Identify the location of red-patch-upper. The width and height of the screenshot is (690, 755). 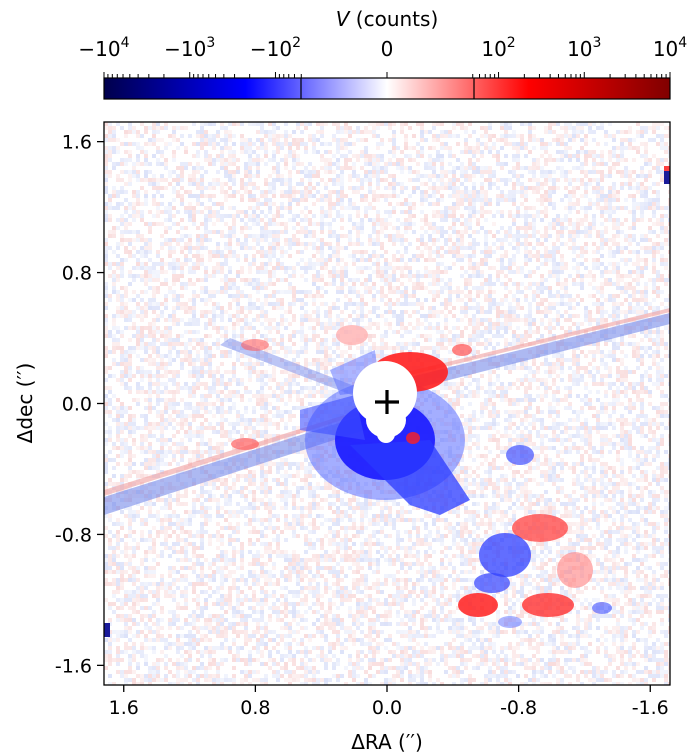
(352, 335).